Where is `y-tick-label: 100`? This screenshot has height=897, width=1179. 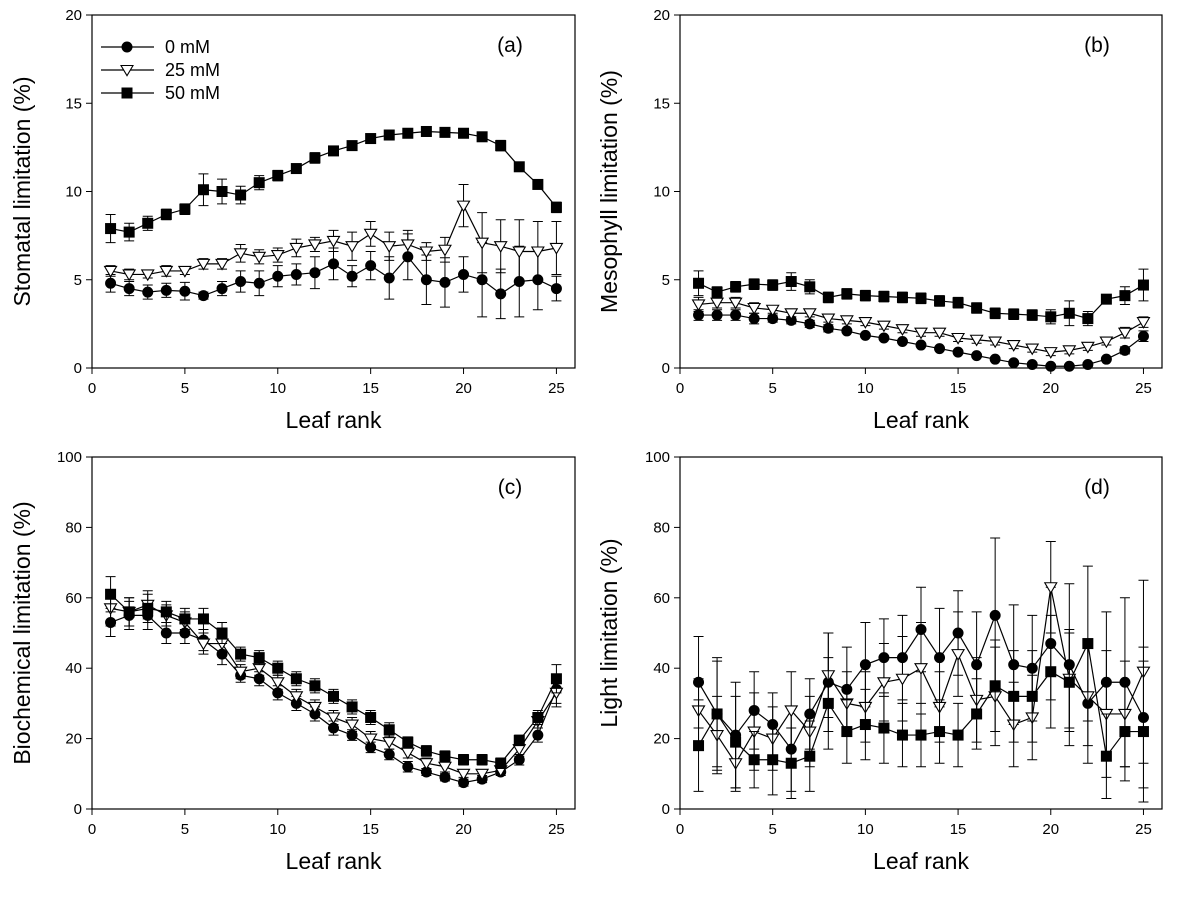 y-tick-label: 100 is located at coordinates (657, 457).